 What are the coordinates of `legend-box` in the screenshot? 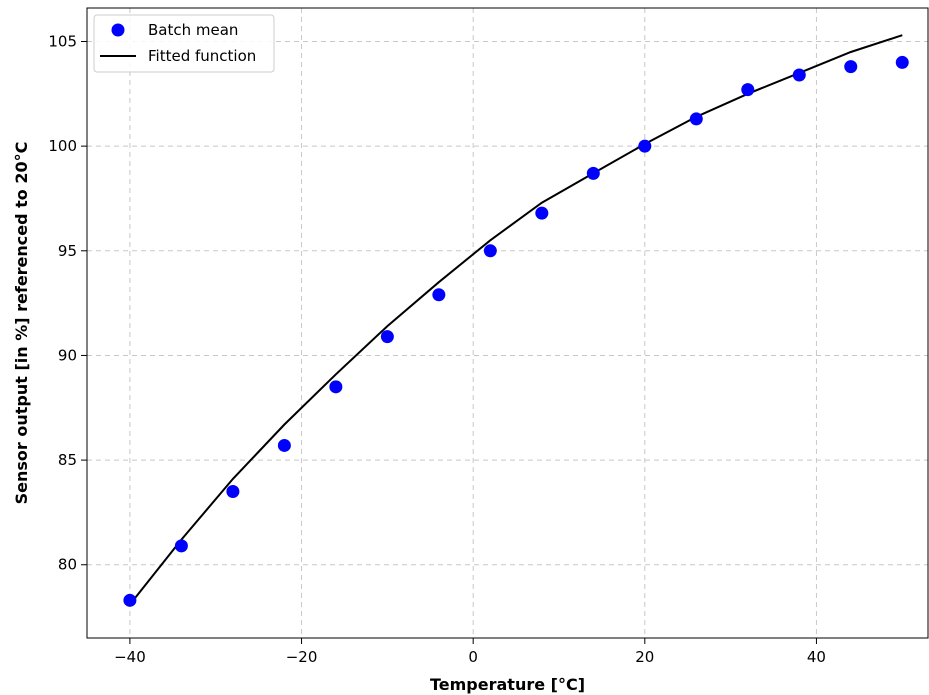 It's located at (184, 43).